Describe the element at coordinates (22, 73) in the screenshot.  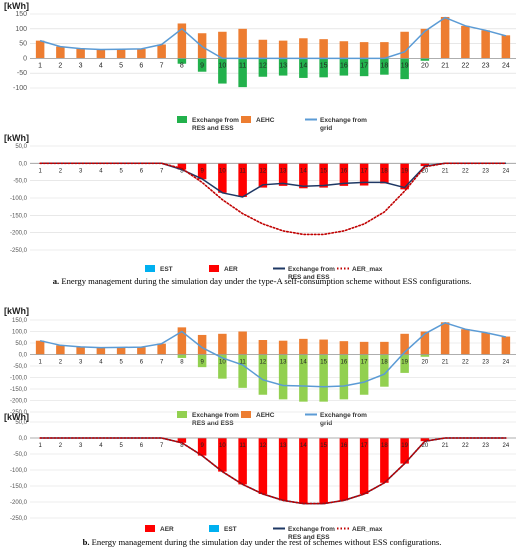
I see `y-tick-label: -50` at that location.